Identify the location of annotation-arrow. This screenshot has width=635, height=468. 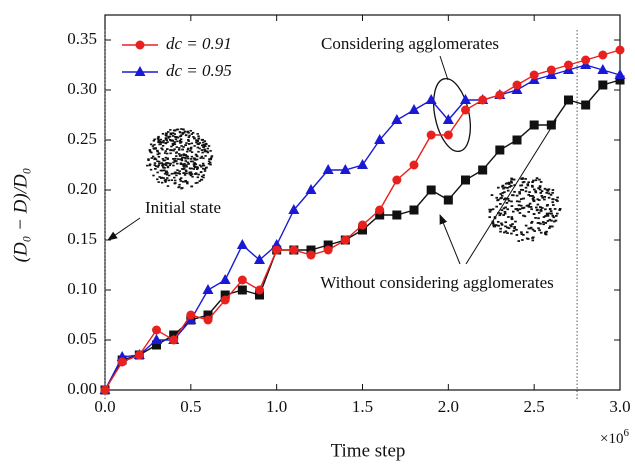
(511, 192).